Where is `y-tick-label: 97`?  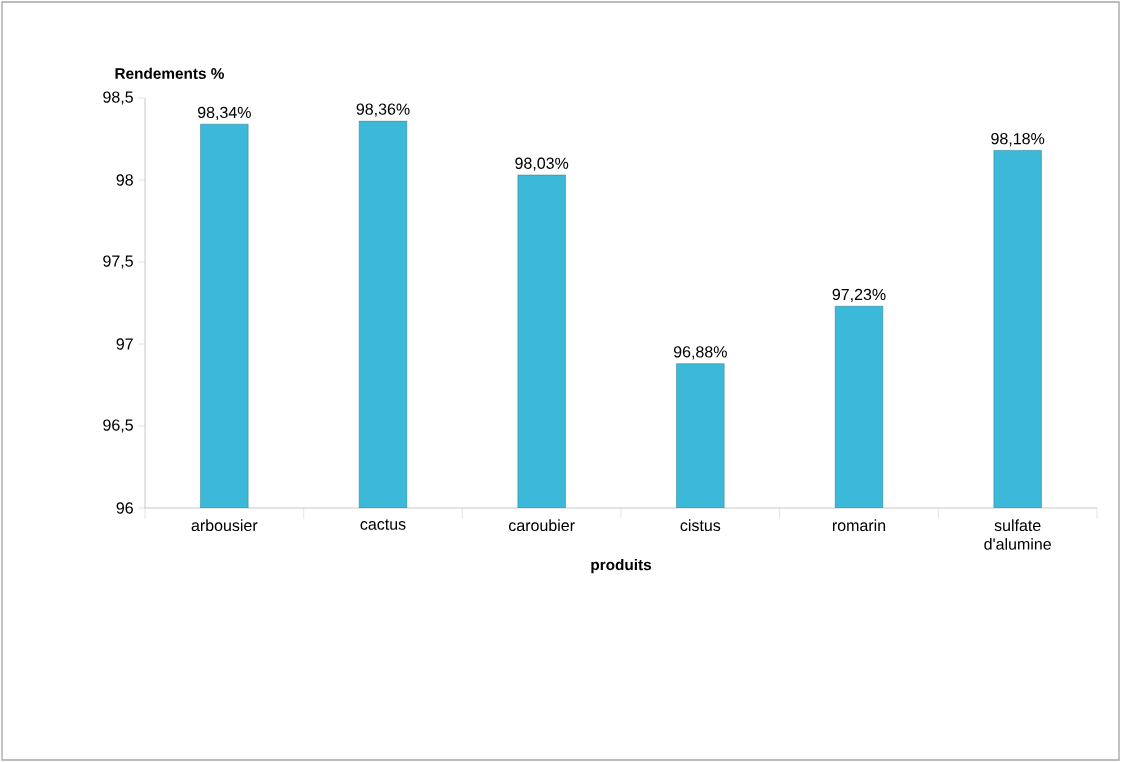 y-tick-label: 97 is located at coordinates (124, 344).